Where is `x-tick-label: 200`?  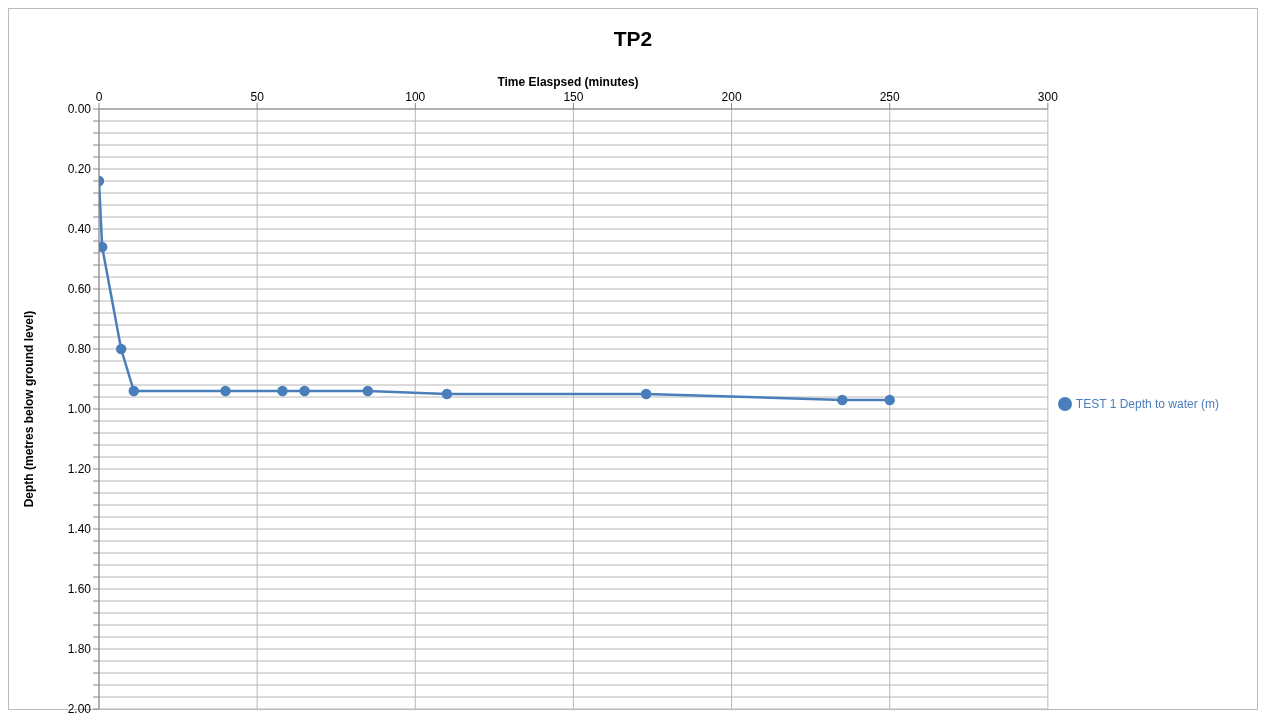 x-tick-label: 200 is located at coordinates (731, 97).